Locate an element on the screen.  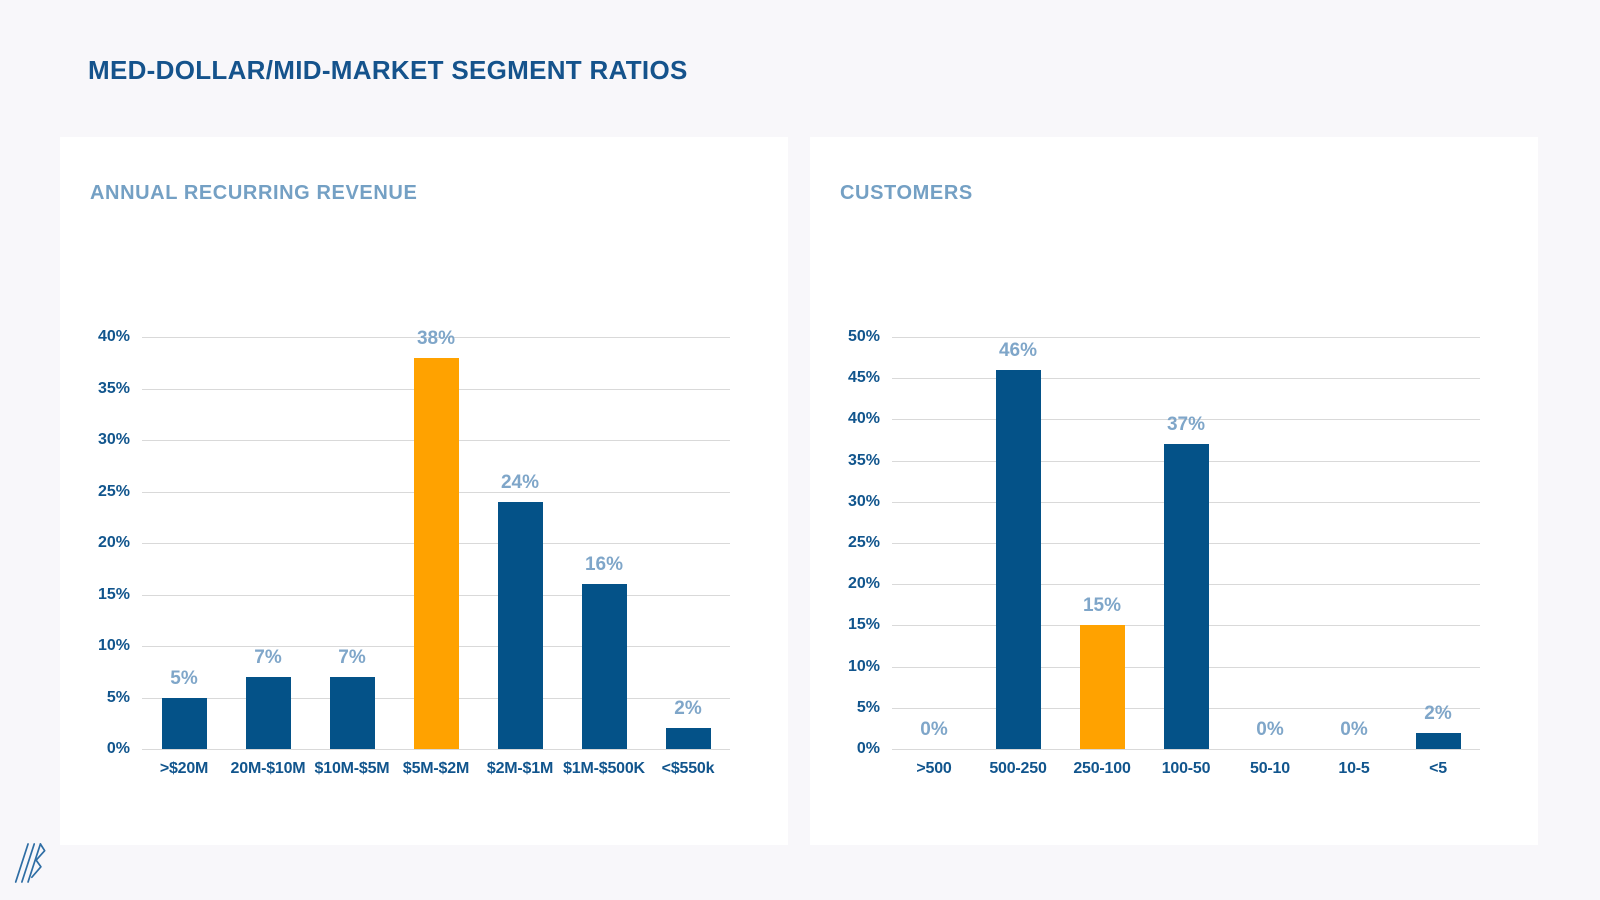
x-tick-label: <5 is located at coordinates (1438, 768).